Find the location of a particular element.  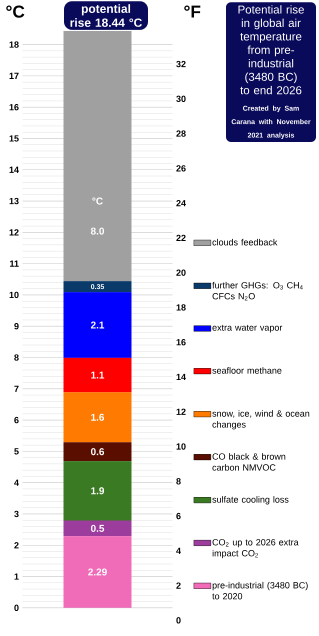

data-label: 1.6 is located at coordinates (97, 417).